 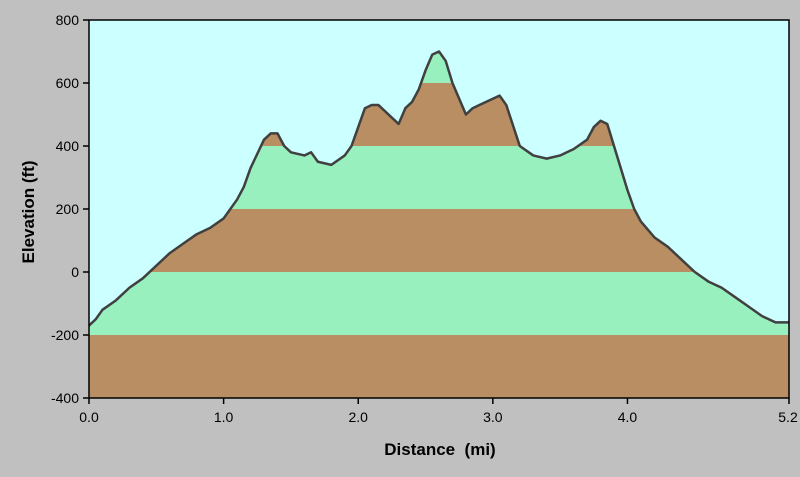 I want to click on y-tick-label: -400, so click(x=65, y=398).